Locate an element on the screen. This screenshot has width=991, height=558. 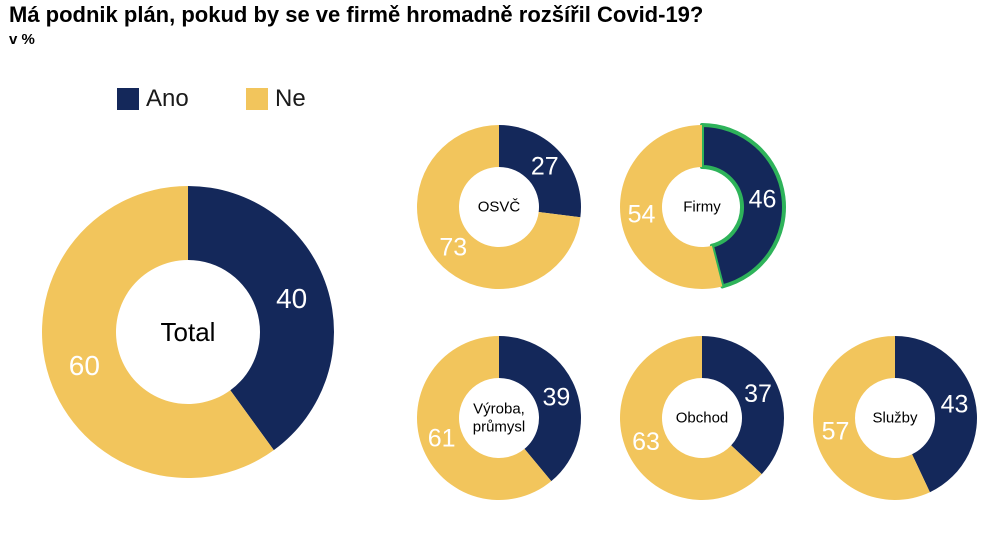
center-label-osvc: OSVČ is located at coordinates (499, 207).